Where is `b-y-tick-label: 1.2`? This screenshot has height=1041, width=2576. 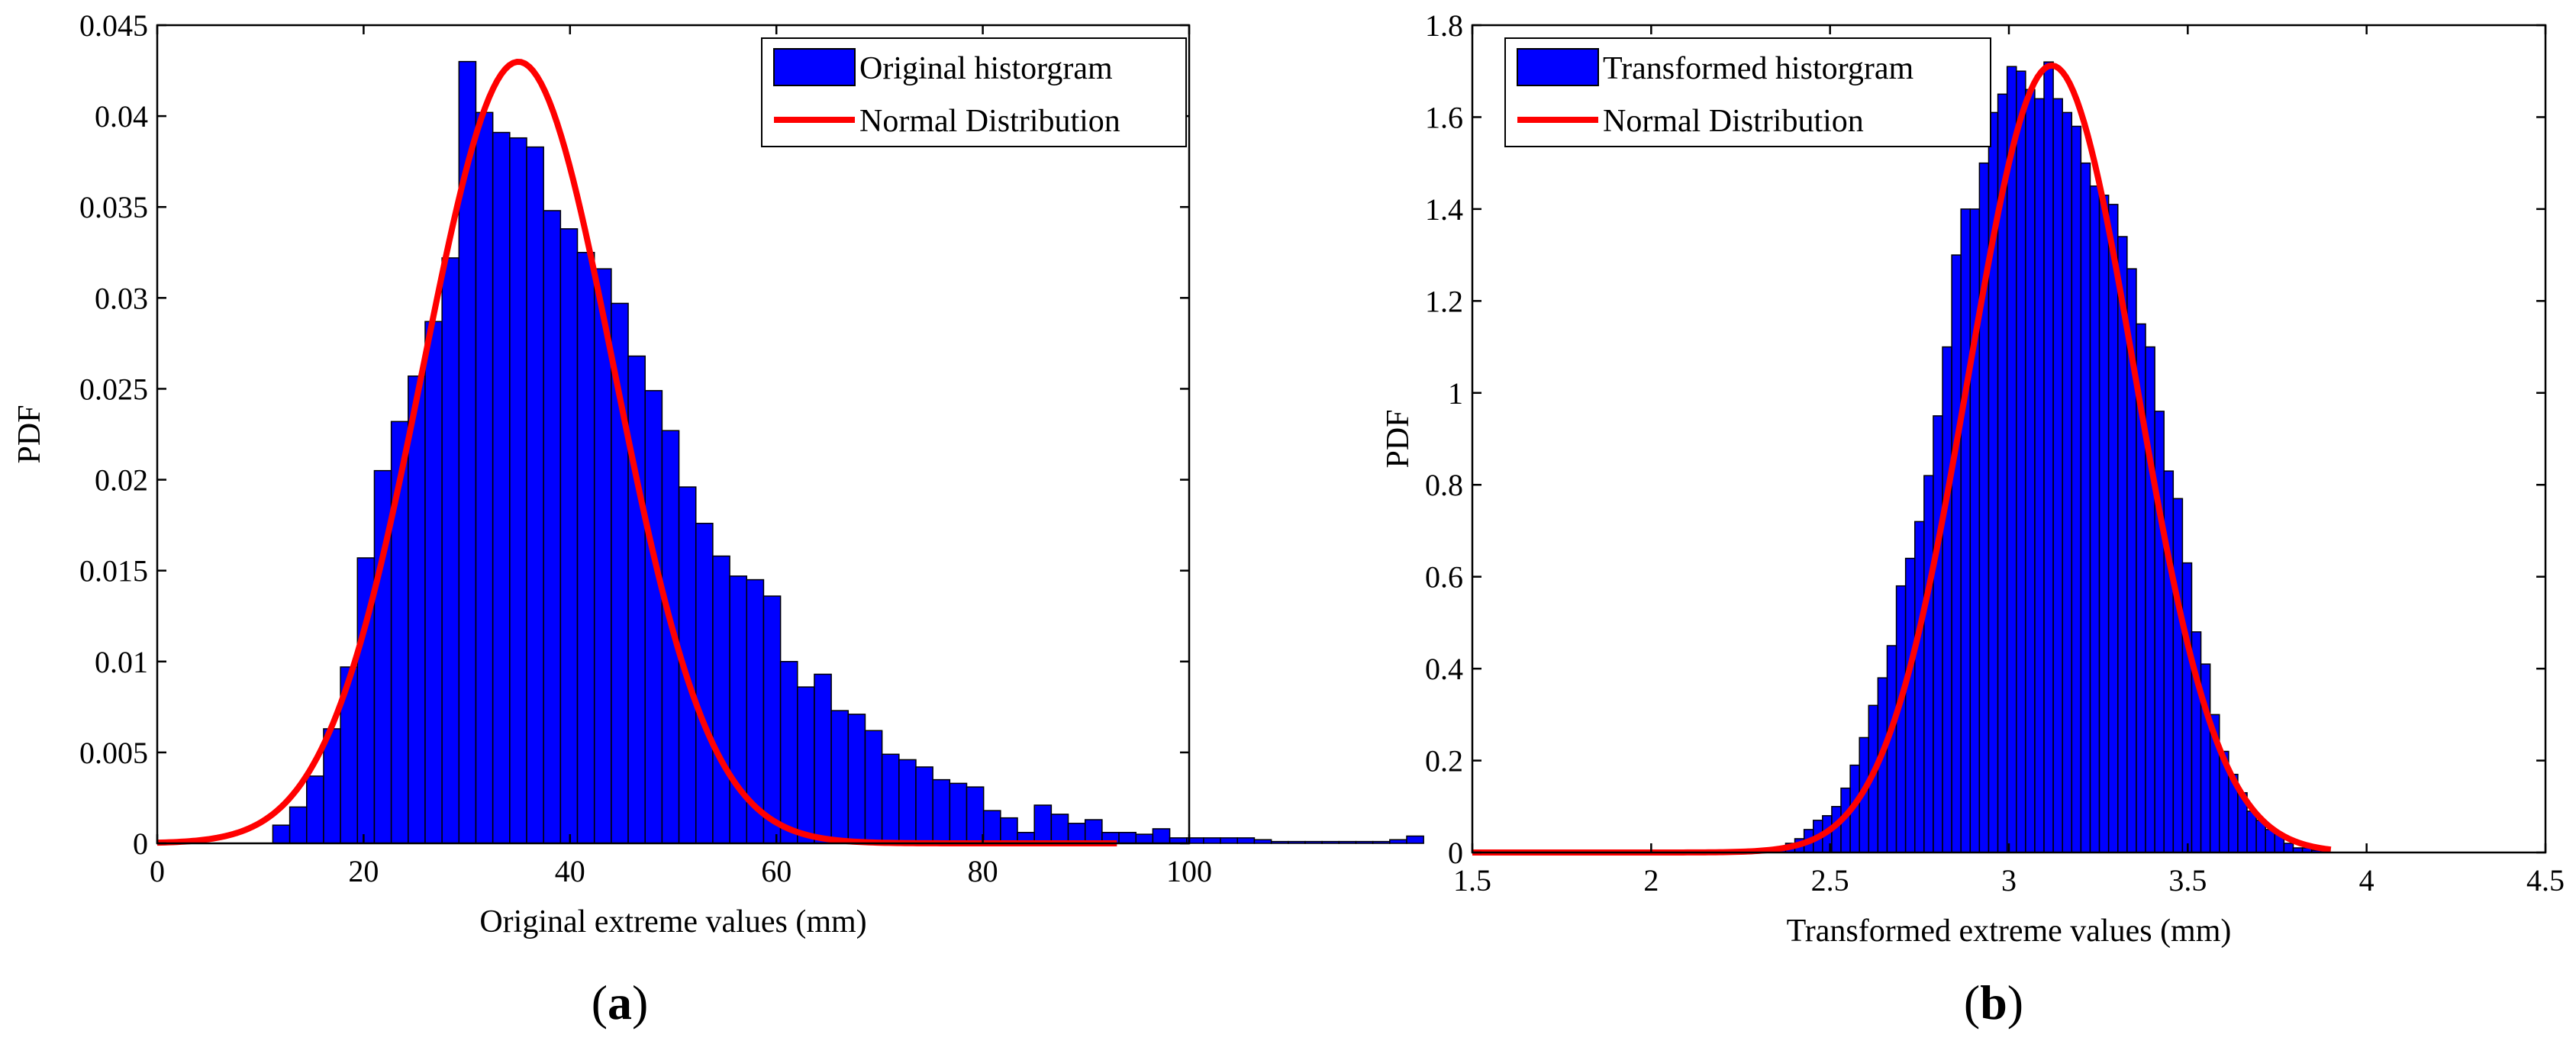
b-y-tick-label: 1.2 is located at coordinates (1444, 301).